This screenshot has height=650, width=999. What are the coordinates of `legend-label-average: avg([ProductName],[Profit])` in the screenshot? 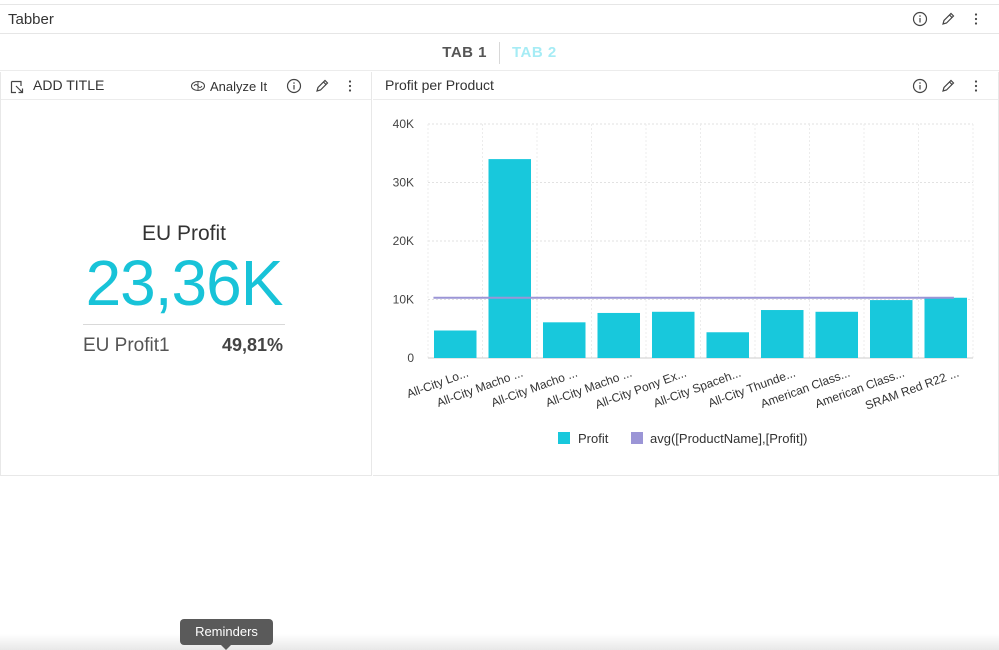 It's located at (729, 438).